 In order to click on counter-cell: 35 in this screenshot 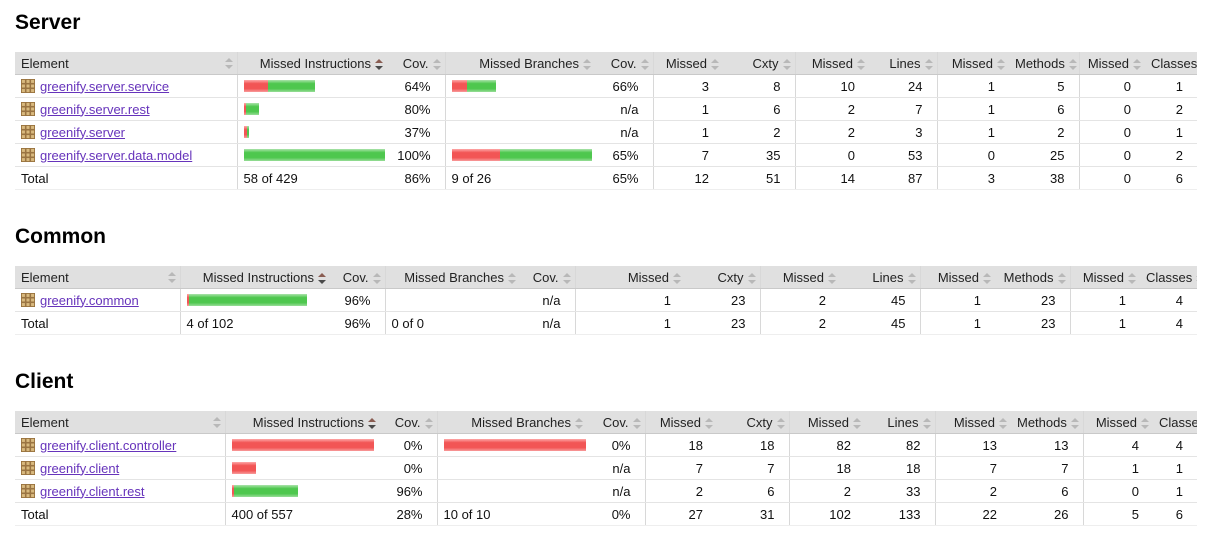, I will do `click(759, 155)`.